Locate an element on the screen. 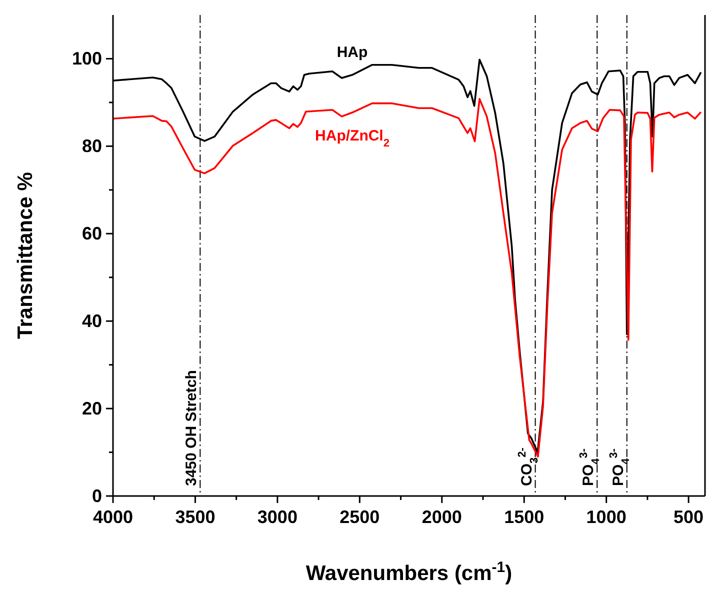 The width and height of the screenshot is (708, 590). y-tick-label: 100 is located at coordinates (87, 58).